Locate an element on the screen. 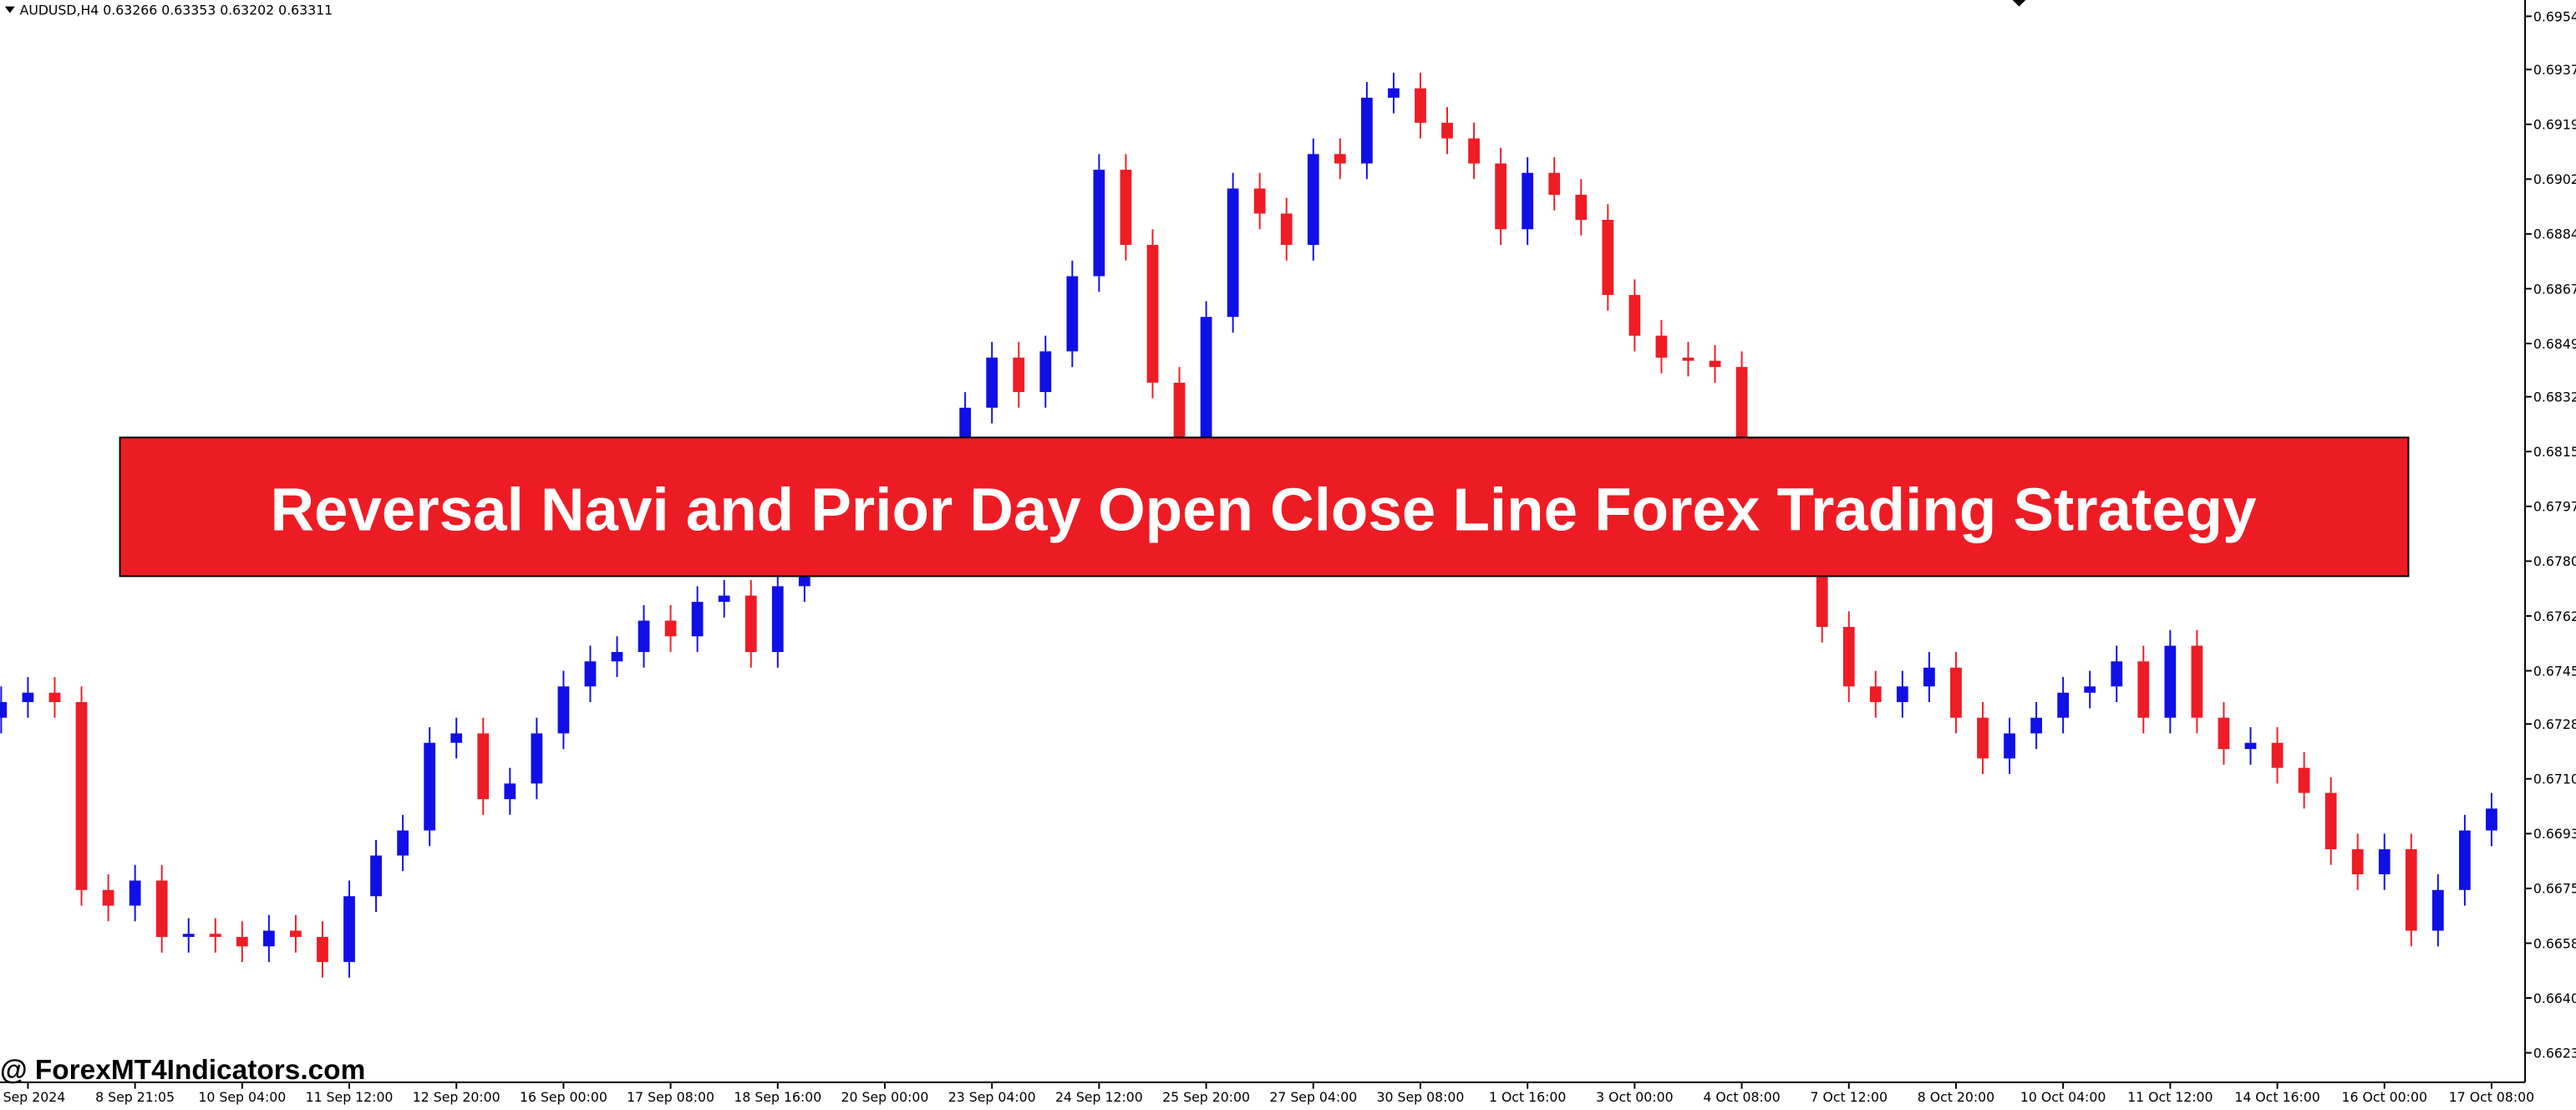 The image size is (2576, 1110). x-tick-label: 16 Oct 00:00 is located at coordinates (2384, 1097).